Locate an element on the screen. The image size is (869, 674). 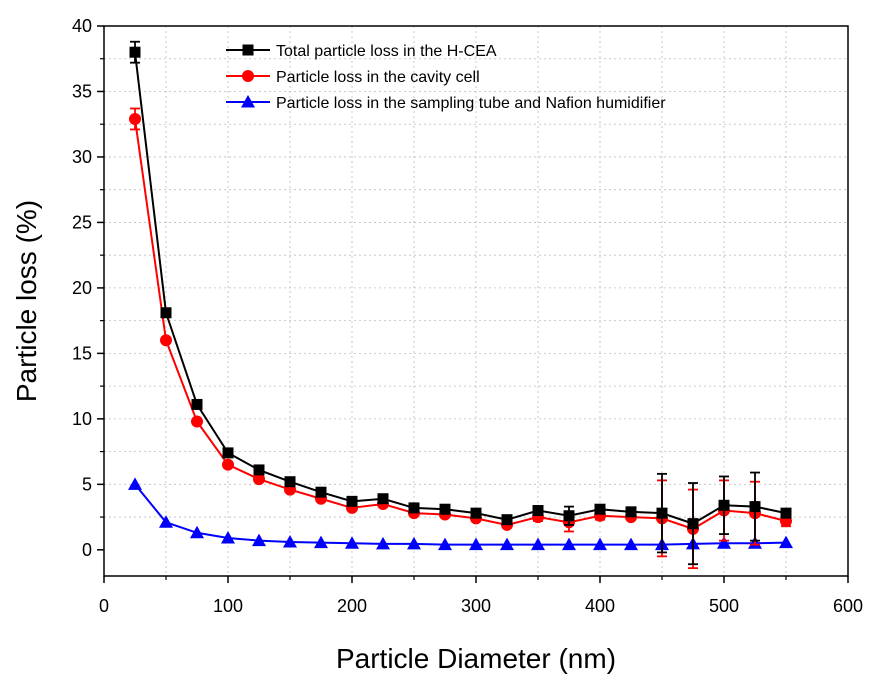
legend-item-1: Total particle loss in the H-CEA is located at coordinates (361, 51).